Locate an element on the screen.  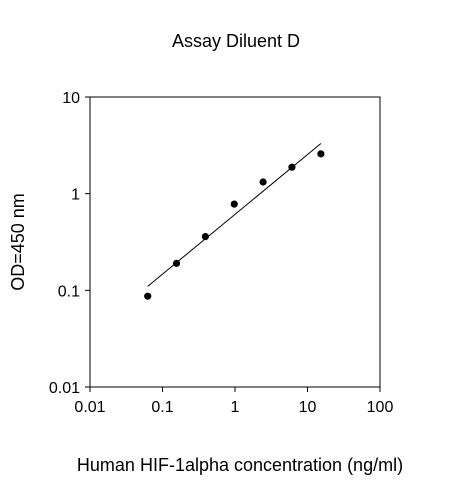
x-tick-label: 1 is located at coordinates (235, 407).